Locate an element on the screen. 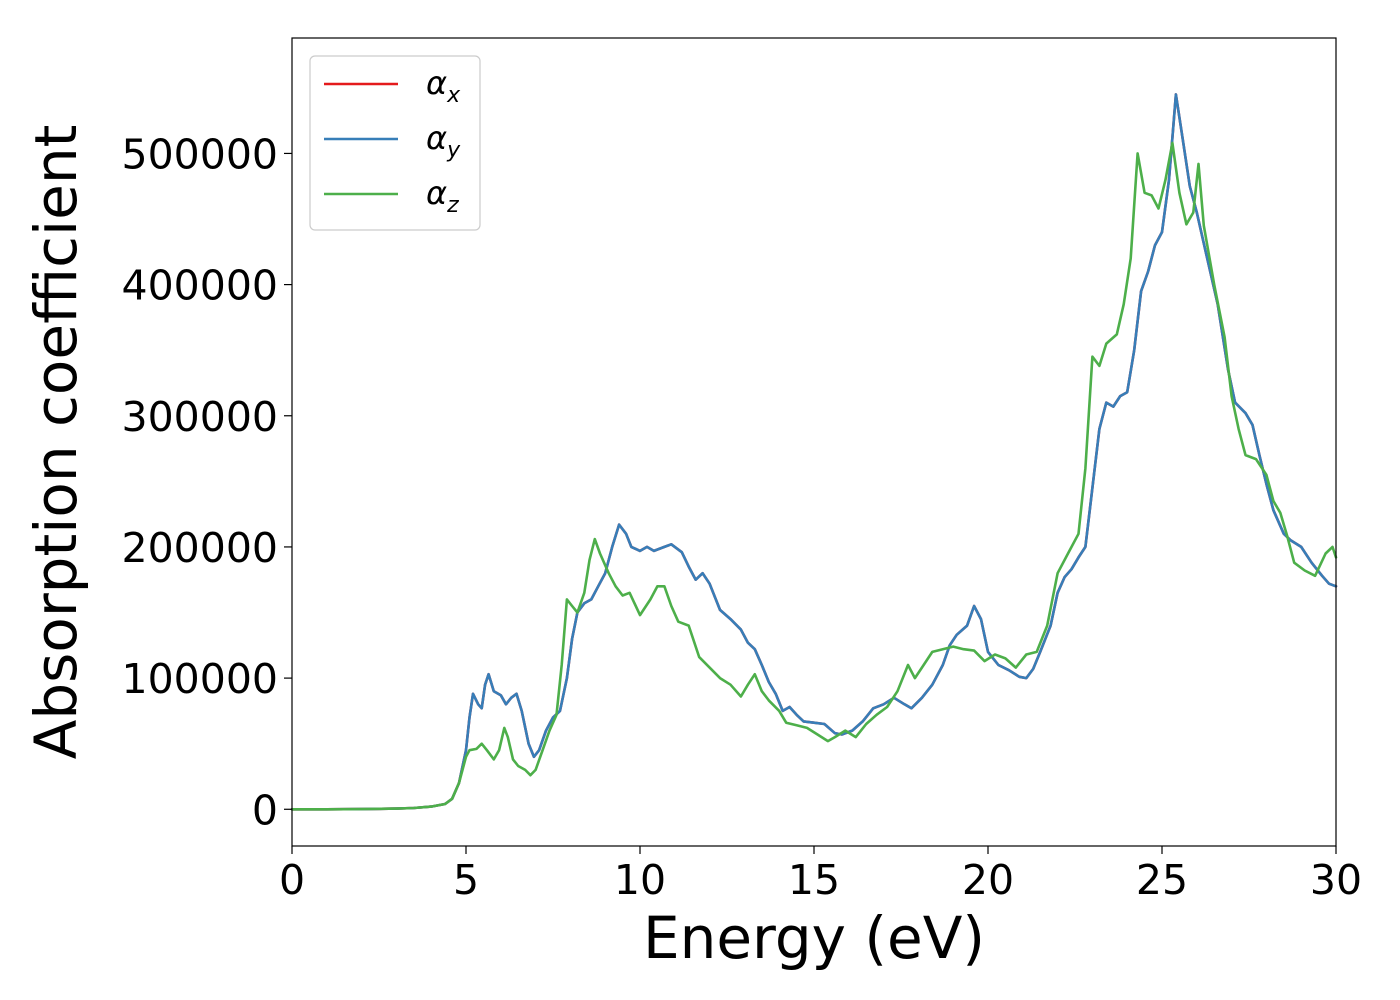 This screenshot has height=1000, width=1400. x-tick-label: 15 is located at coordinates (814, 880).